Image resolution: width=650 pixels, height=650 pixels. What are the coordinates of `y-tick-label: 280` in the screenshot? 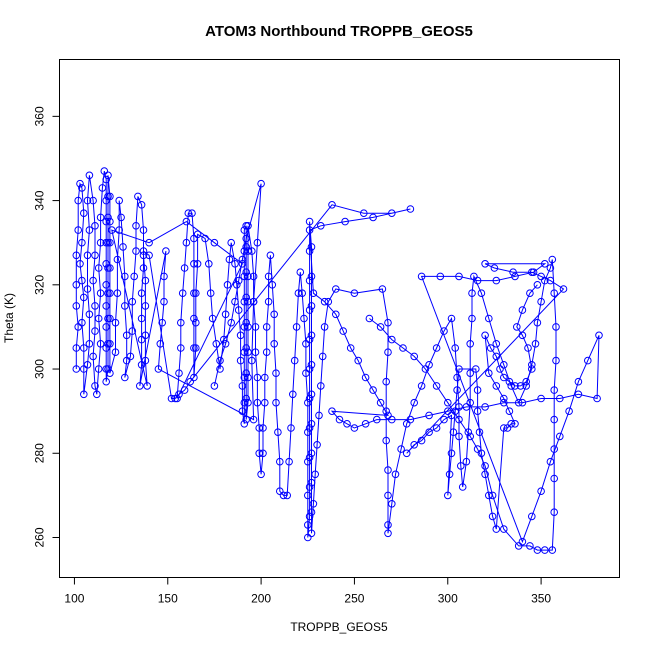 It's located at (40, 453).